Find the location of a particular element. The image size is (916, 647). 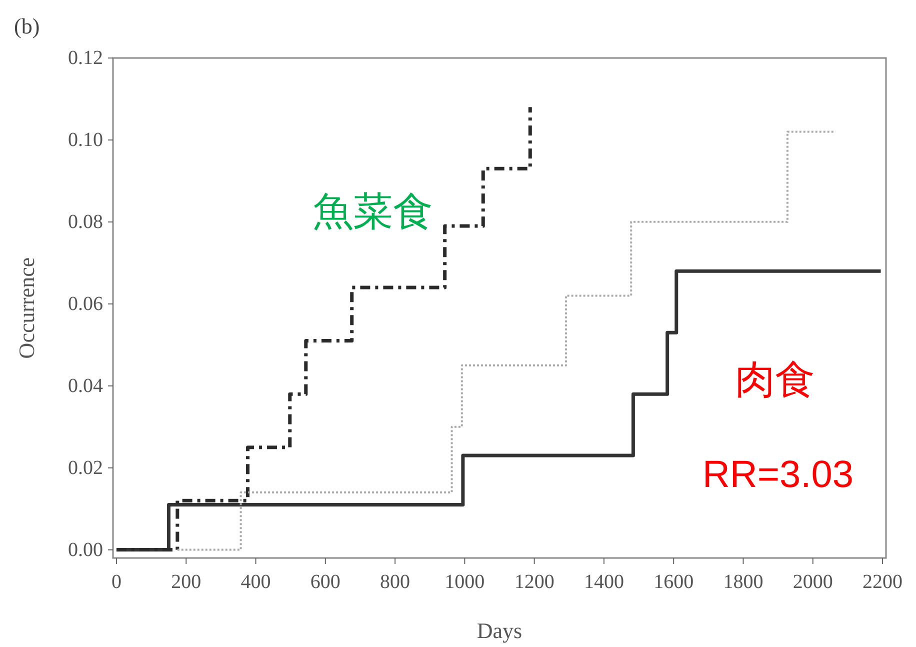

y-axis-title: Occurrence is located at coordinates (26, 308).